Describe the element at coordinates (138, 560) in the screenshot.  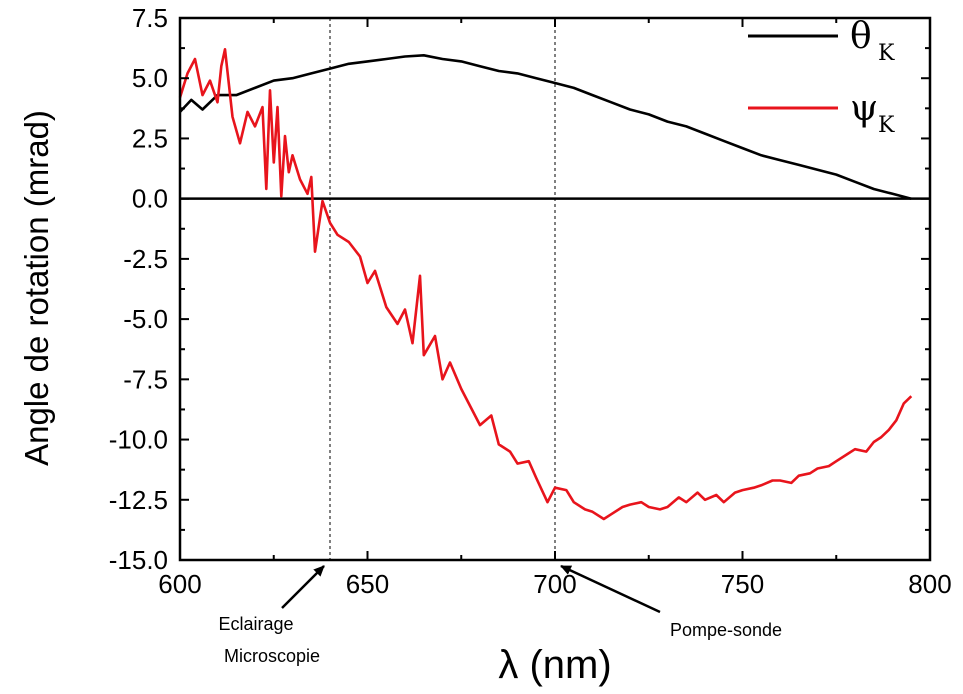
I see `y-tick-label: -15.0` at that location.